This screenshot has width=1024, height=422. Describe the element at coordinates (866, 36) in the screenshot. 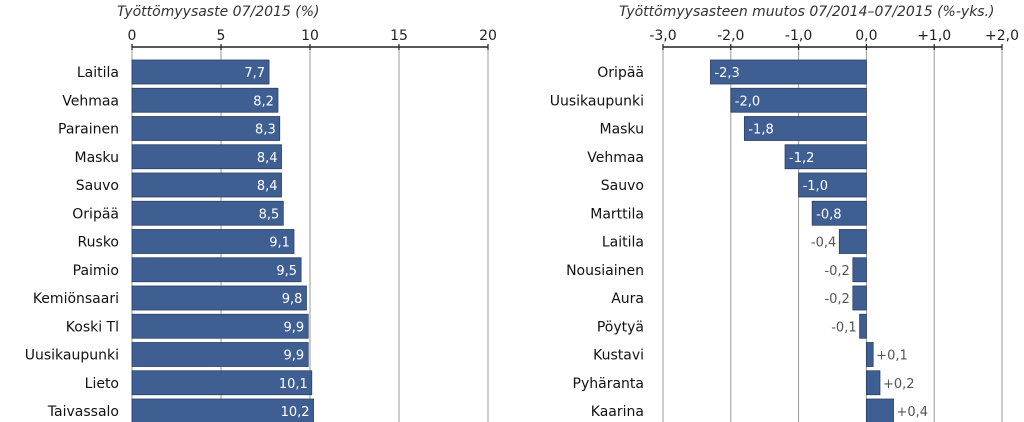

I see `change-tick-label: 0,0` at that location.